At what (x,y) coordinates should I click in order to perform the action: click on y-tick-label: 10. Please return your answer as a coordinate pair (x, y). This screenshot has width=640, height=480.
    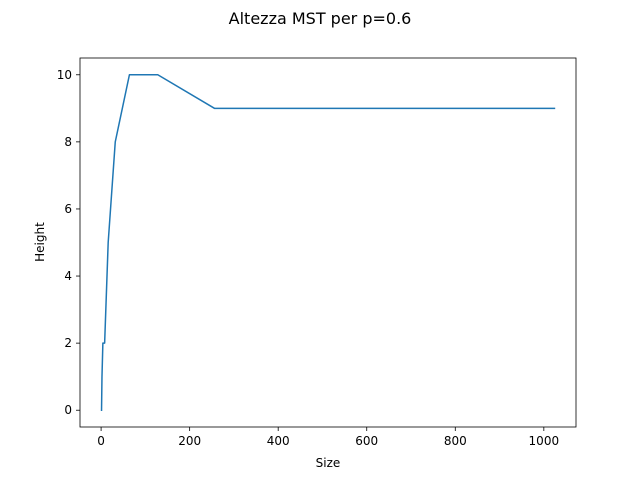
    Looking at the image, I should click on (64, 75).